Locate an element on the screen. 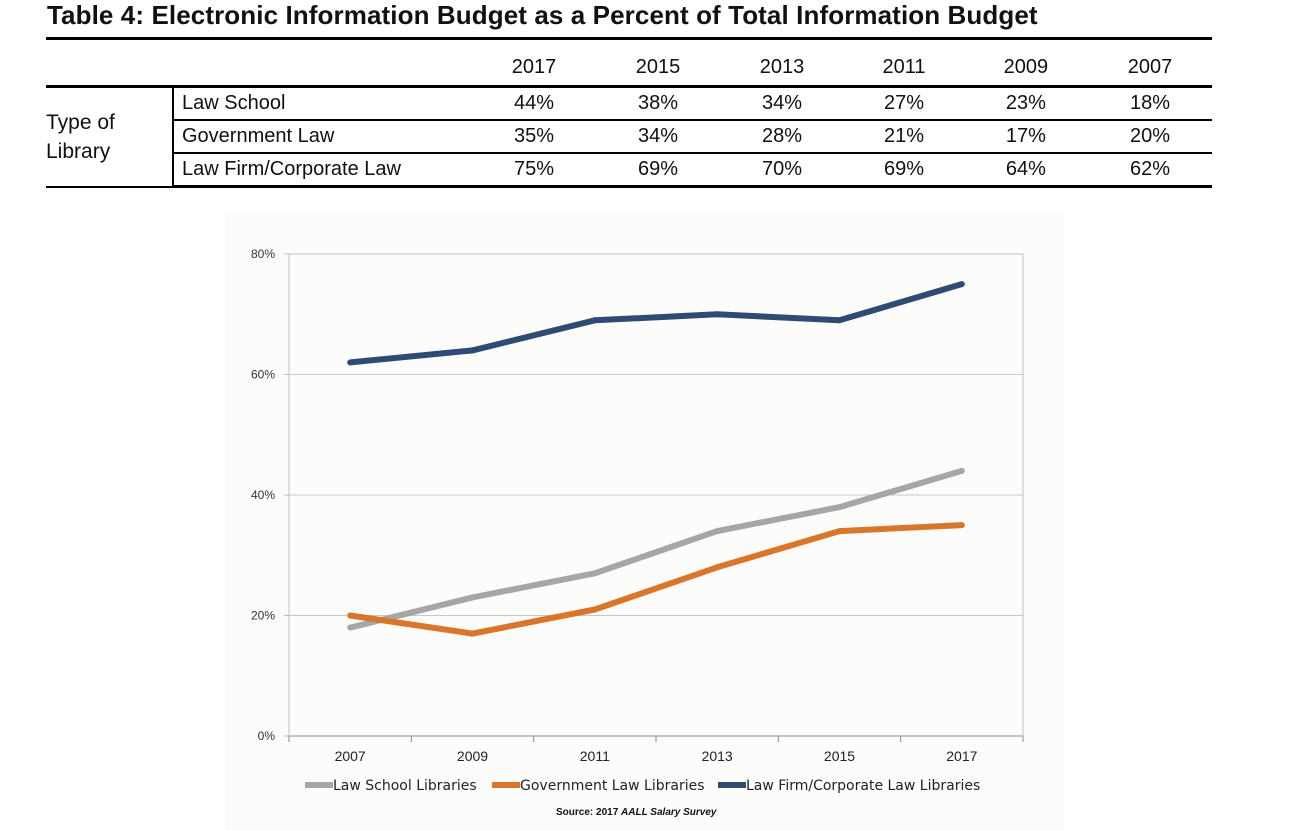  table-cell: 23% is located at coordinates (1025, 103).